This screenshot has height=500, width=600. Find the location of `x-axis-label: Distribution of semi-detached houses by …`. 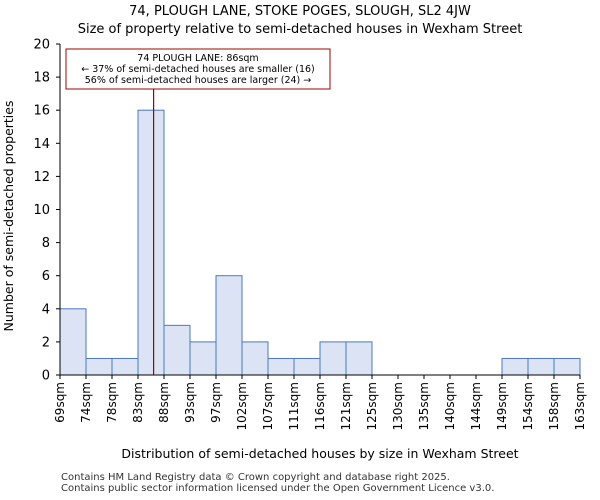

x-axis-label: Distribution of semi-detached houses by … is located at coordinates (319, 453).